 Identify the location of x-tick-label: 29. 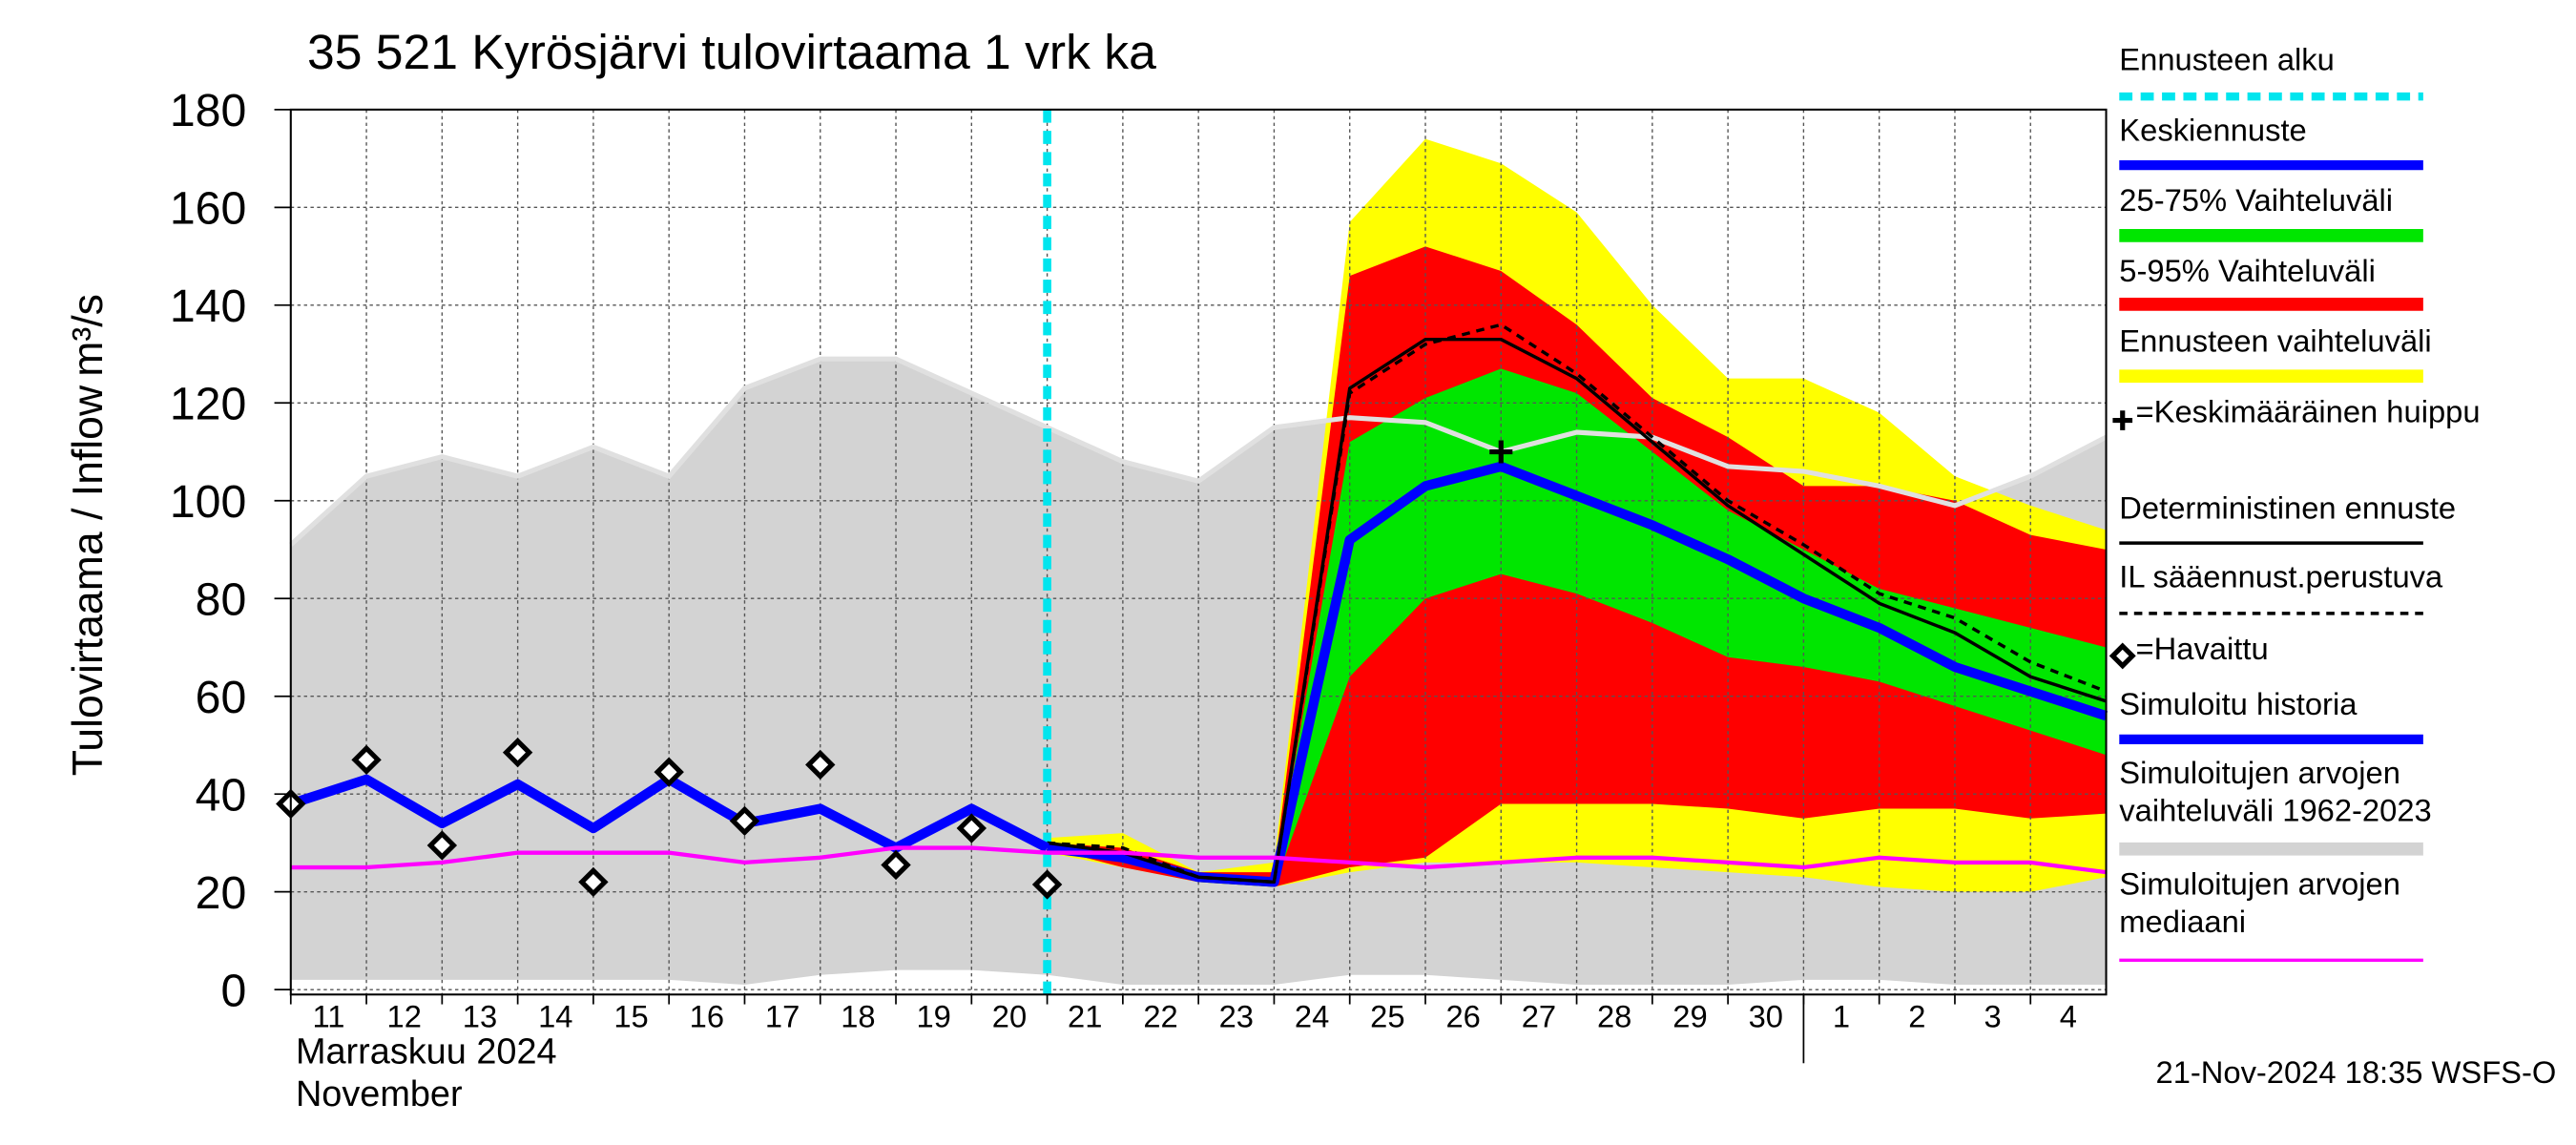
(1689, 1017).